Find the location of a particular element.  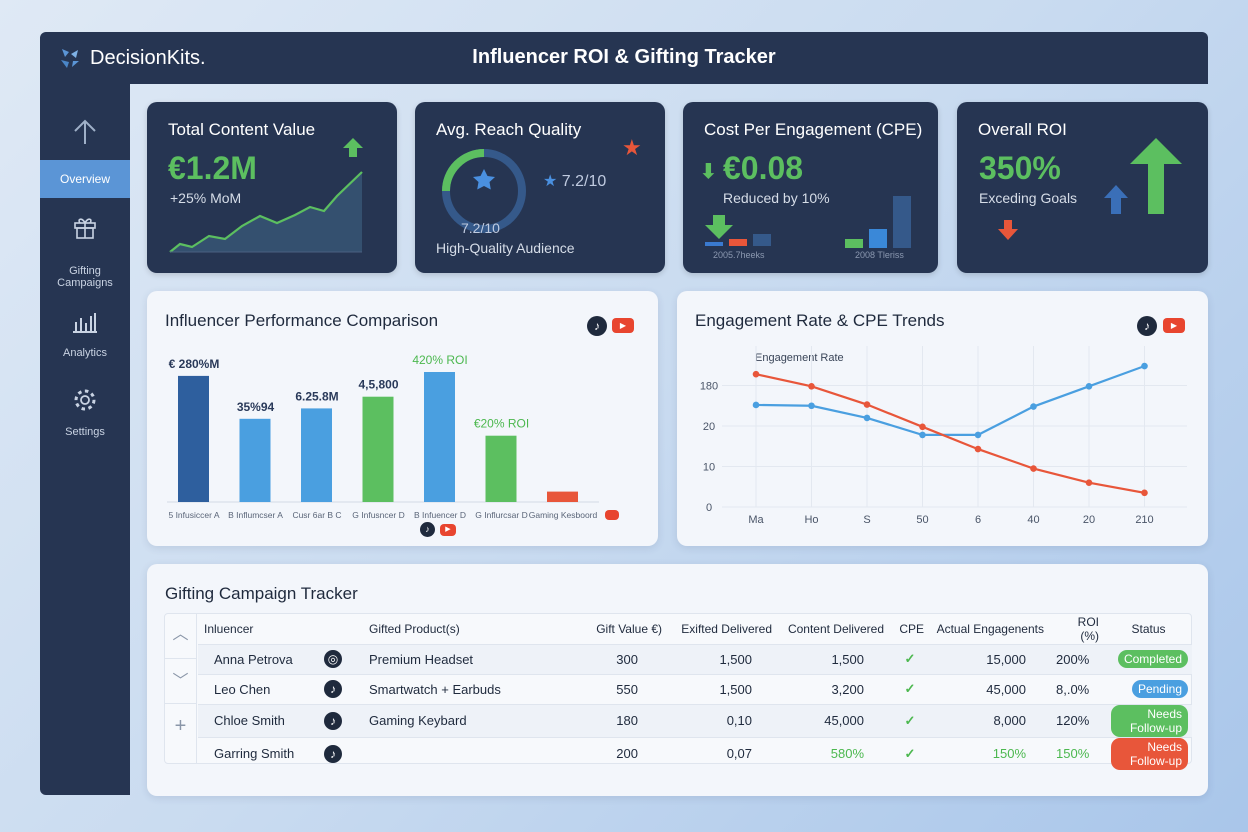

column-header: Content Delivered is located at coordinates (835, 628).